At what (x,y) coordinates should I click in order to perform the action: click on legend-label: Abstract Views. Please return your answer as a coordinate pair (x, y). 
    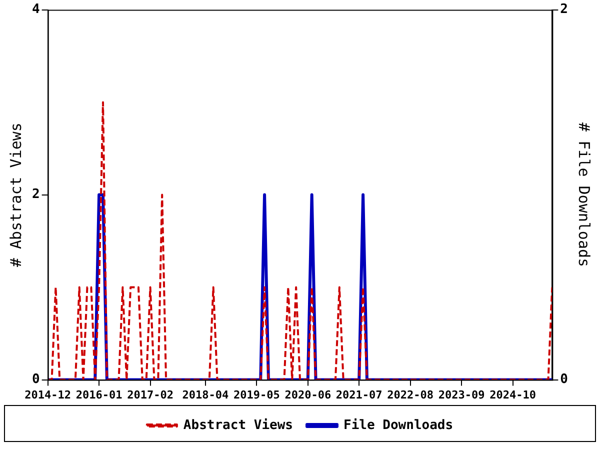
    Looking at the image, I should click on (238, 425).